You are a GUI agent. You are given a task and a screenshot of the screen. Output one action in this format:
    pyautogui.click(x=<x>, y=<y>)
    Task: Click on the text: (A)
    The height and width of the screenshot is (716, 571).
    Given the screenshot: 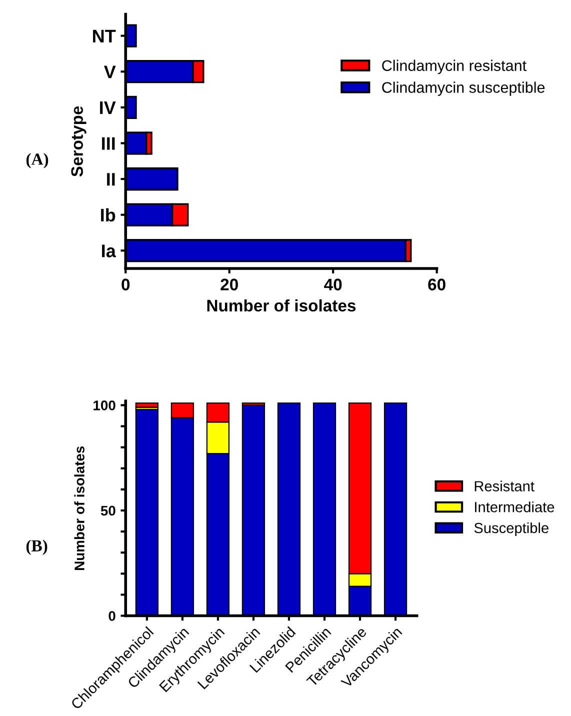 What is the action you would take?
    pyautogui.click(x=37, y=160)
    